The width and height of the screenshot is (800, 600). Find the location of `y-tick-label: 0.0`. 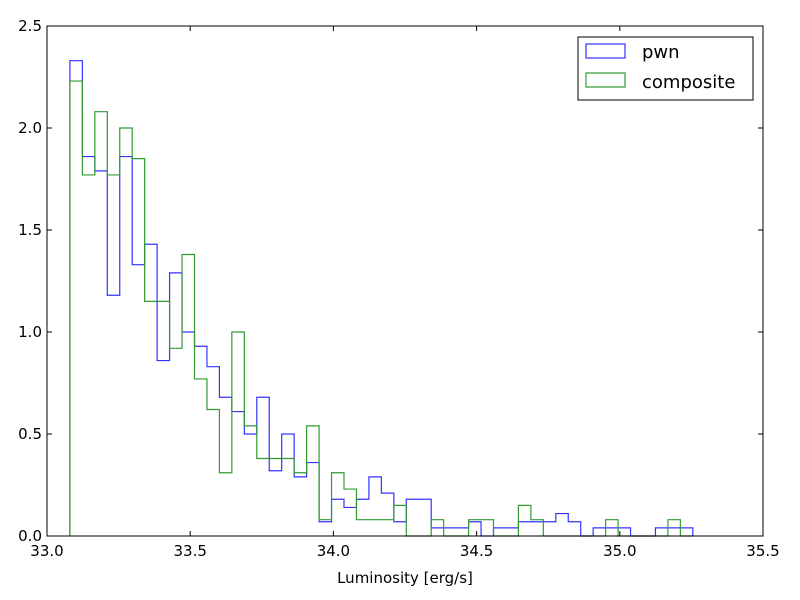

y-tick-label: 0.0 is located at coordinates (30, 536).